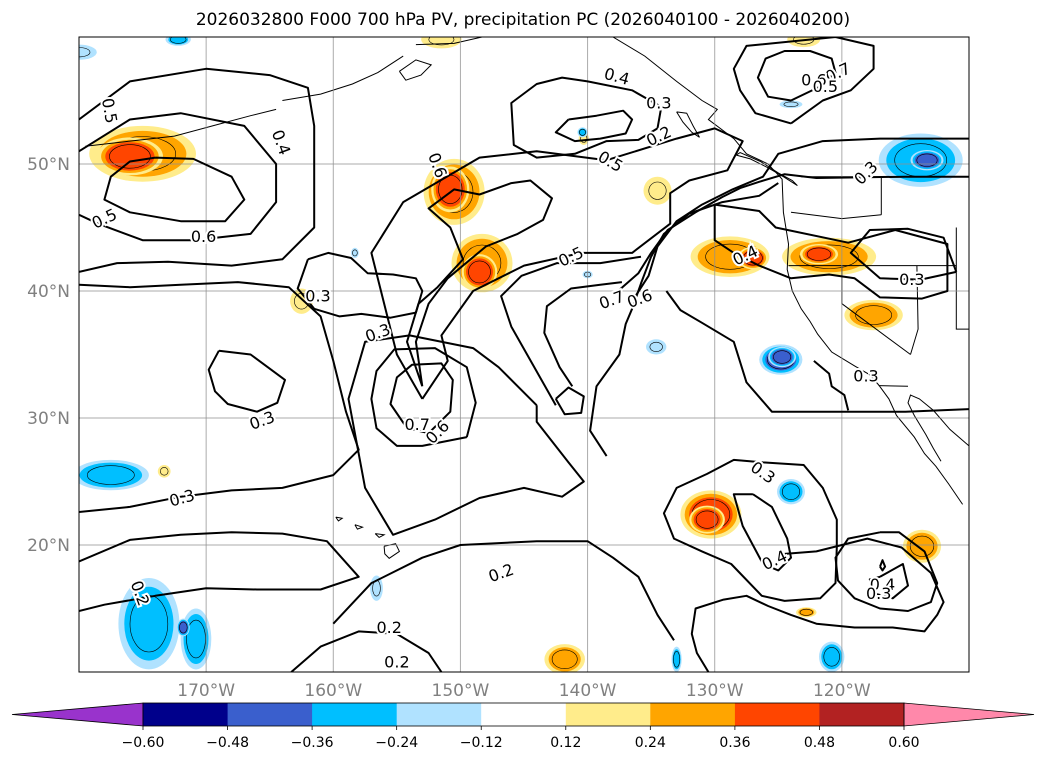  What do you see at coordinates (767, 169) in the screenshot?
I see `vancouver-island` at bounding box center [767, 169].